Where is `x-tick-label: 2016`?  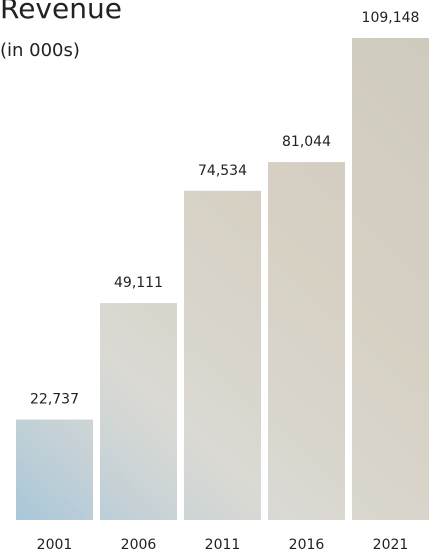 x-tick-label: 2016 is located at coordinates (307, 545).